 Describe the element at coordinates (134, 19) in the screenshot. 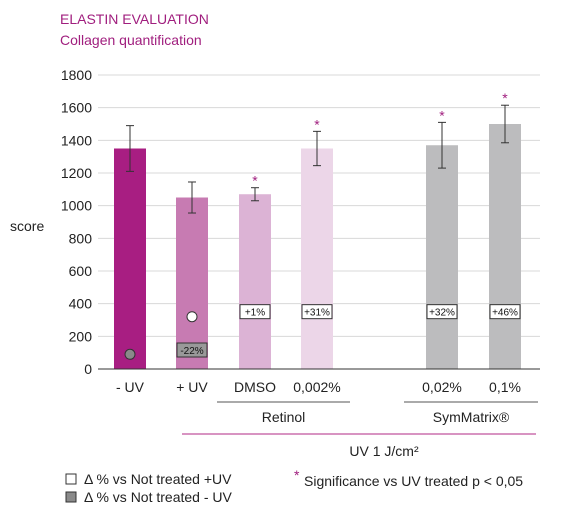

I see `chart-title: ELASTIN EVALUATION` at that location.